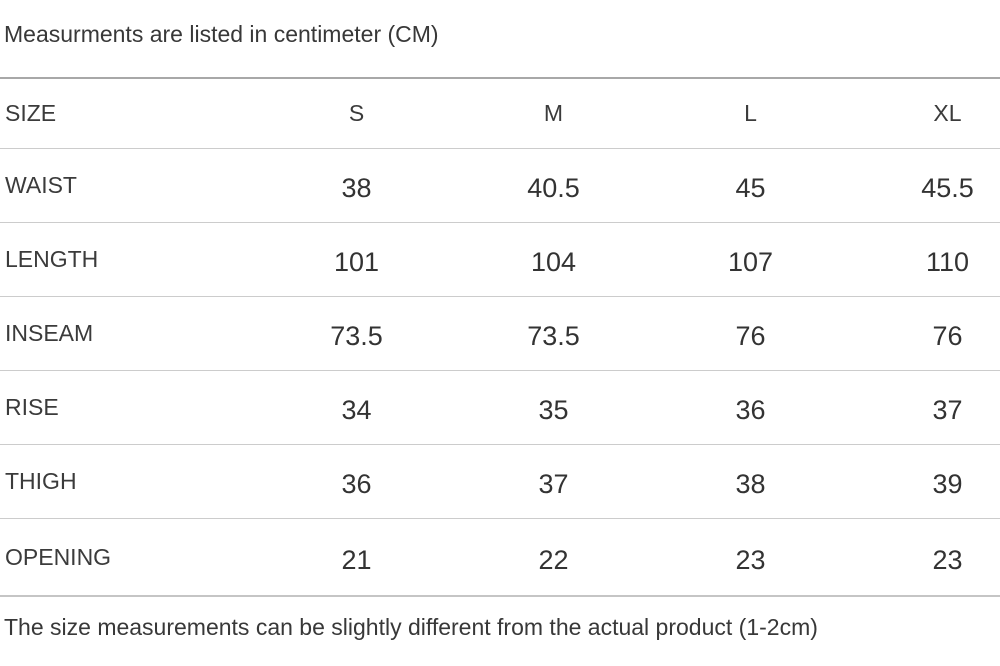 The image size is (1000, 666). Describe the element at coordinates (553, 113) in the screenshot. I see `column-header-m: M` at that location.